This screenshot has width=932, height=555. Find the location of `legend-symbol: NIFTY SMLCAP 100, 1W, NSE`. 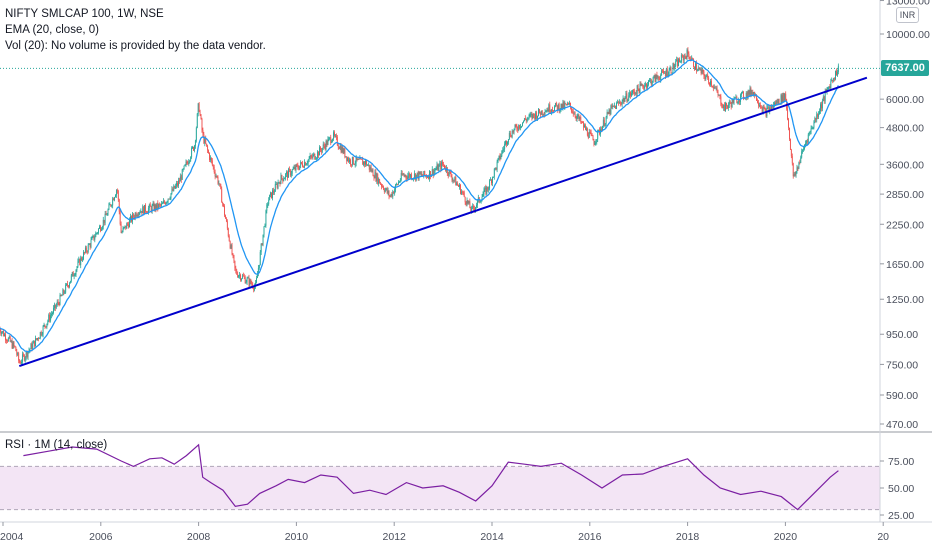

legend-symbol: NIFTY SMLCAP 100, 1W, NSE is located at coordinates (135, 14).